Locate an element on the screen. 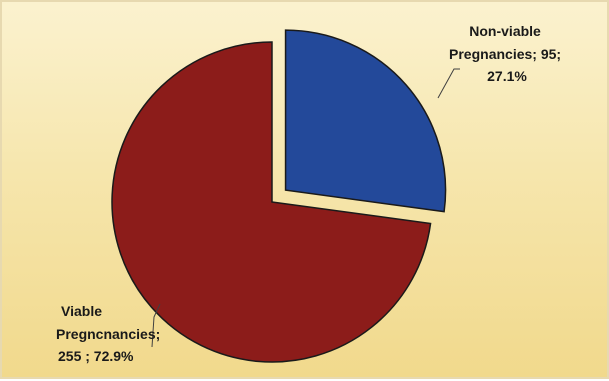 This screenshot has height=381, width=609. leader-line-viable is located at coordinates (156, 325).